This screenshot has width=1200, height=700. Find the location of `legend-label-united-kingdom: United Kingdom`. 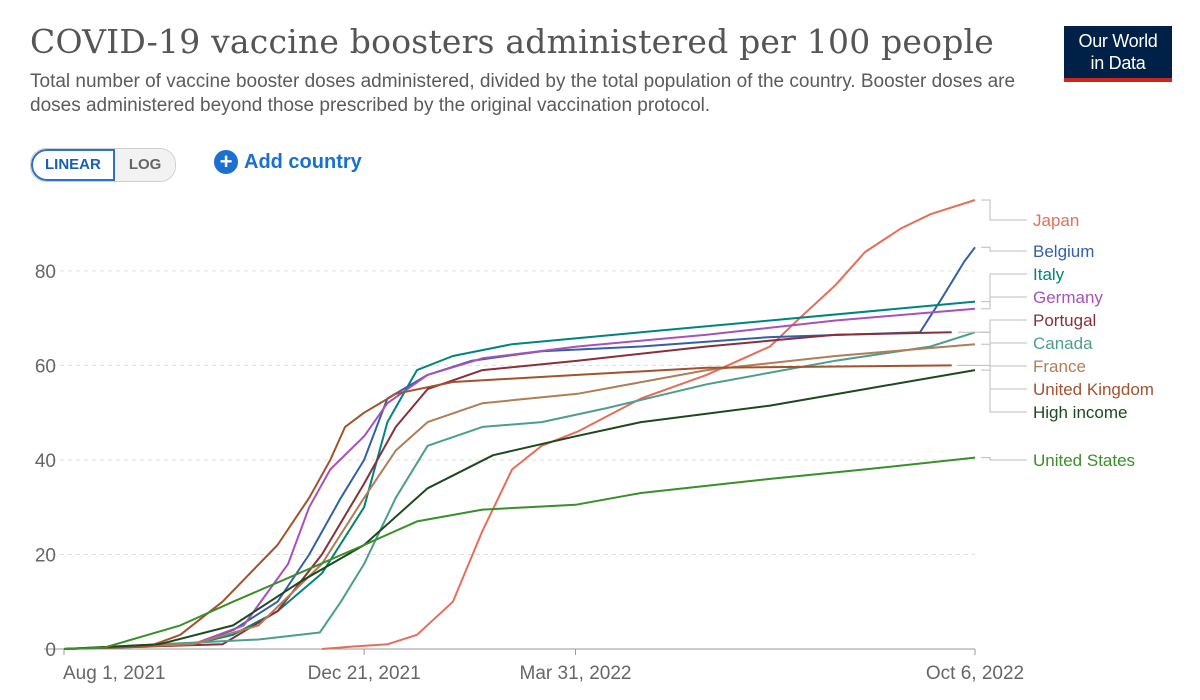

legend-label-united-kingdom: United Kingdom is located at coordinates (1093, 389).